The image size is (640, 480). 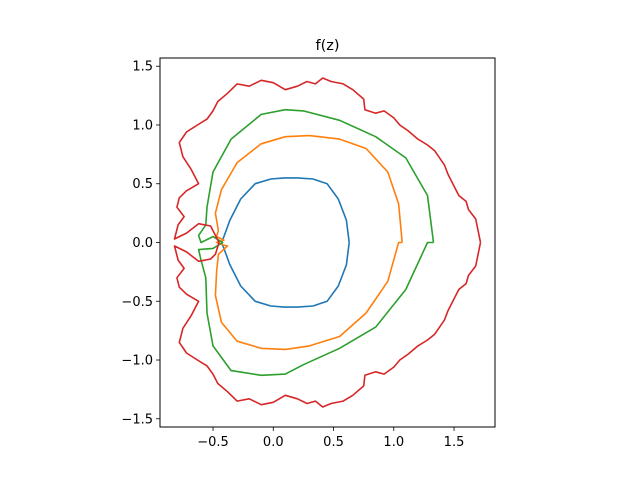 I want to click on y-tick-label: 1.5, so click(x=142, y=67).